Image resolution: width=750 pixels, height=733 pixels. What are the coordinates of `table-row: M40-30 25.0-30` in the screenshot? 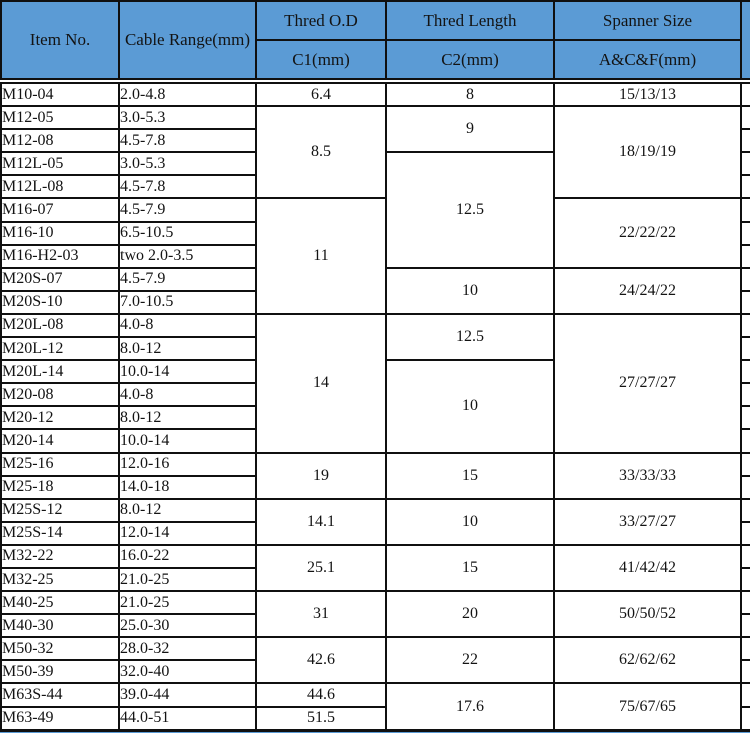 It's located at (375, 626).